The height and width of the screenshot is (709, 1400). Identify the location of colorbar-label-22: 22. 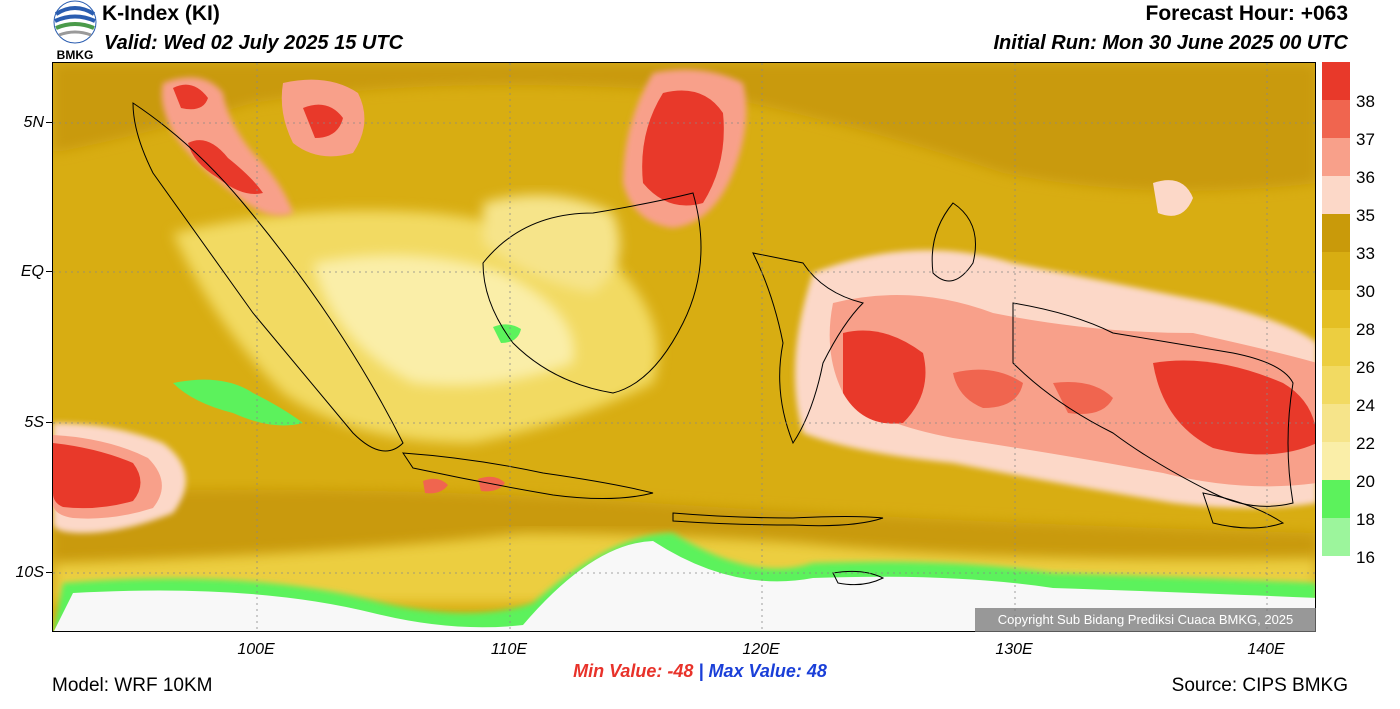
(1365, 443).